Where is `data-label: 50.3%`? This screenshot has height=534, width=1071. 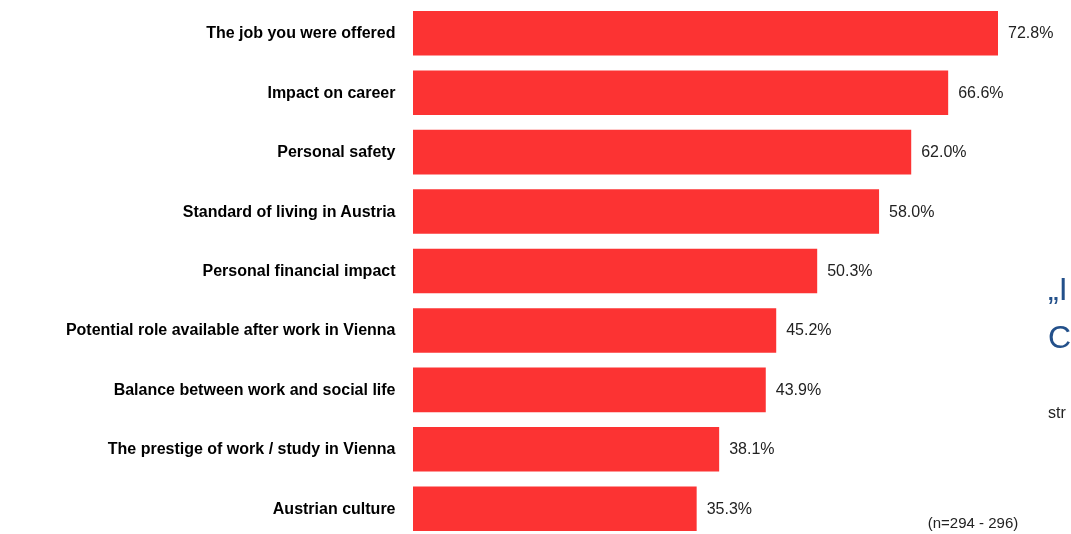 data-label: 50.3% is located at coordinates (850, 270).